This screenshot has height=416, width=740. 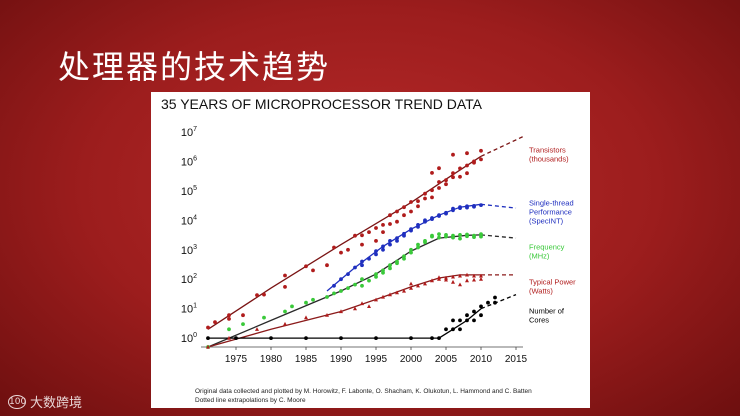 I want to click on extrapolation-line, so click(x=498, y=301).